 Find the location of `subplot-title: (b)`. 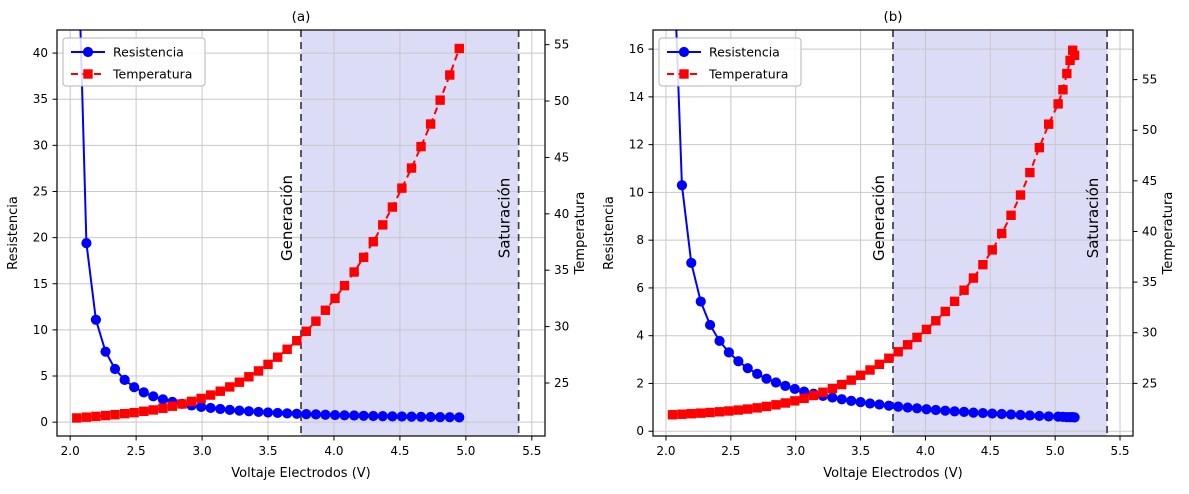

subplot-title: (b) is located at coordinates (892, 17).